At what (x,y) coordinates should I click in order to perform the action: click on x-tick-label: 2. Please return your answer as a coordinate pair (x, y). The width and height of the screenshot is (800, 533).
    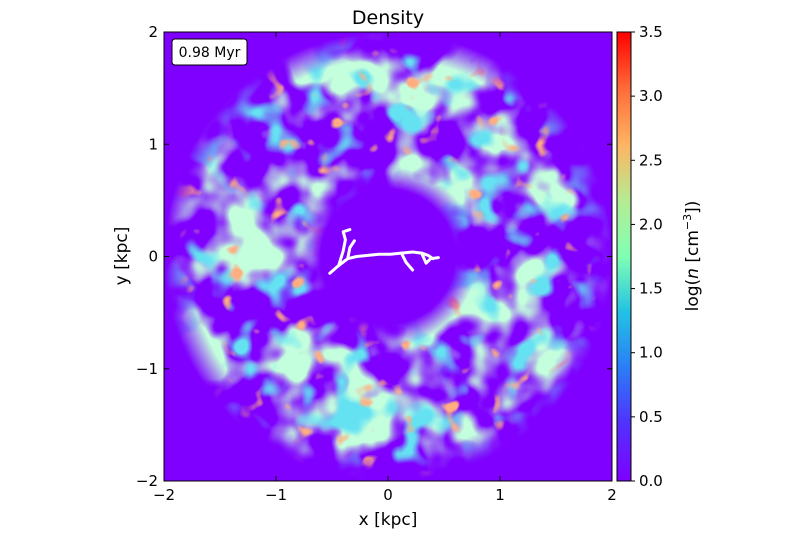
    Looking at the image, I should click on (612, 495).